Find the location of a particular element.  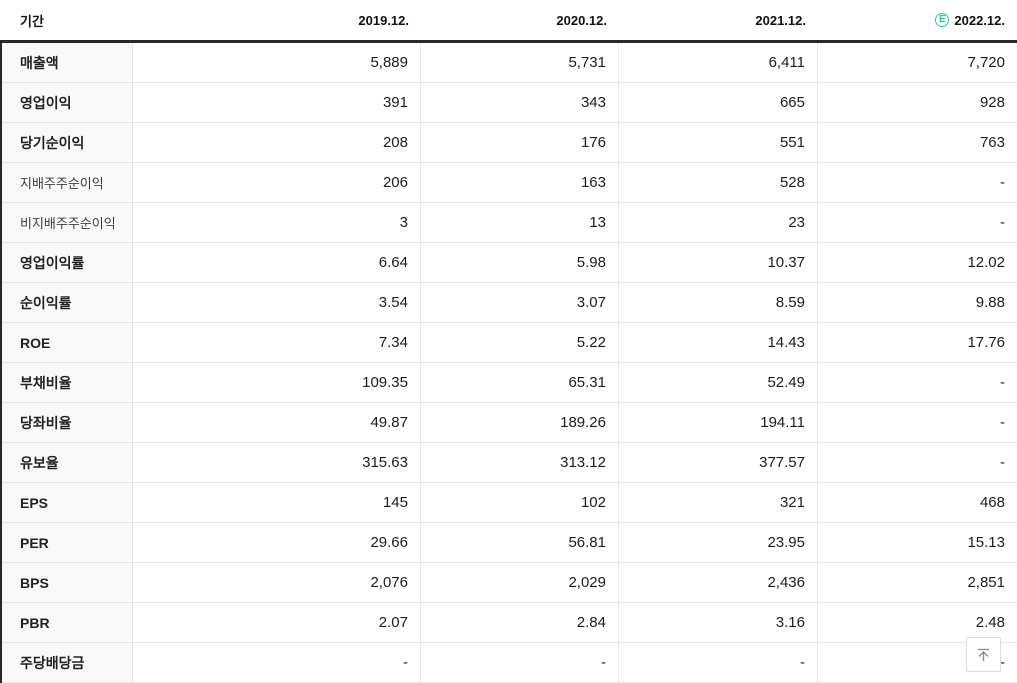

table-row: 당기순이익 208 176 551 763 is located at coordinates (508, 143).